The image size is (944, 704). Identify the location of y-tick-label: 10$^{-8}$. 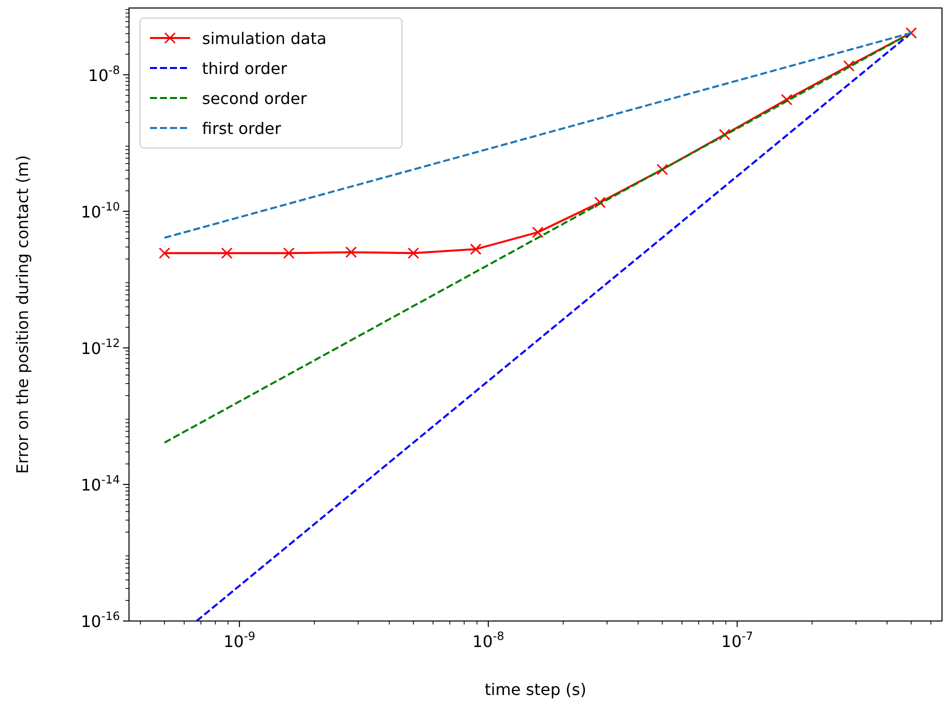
(104, 73).